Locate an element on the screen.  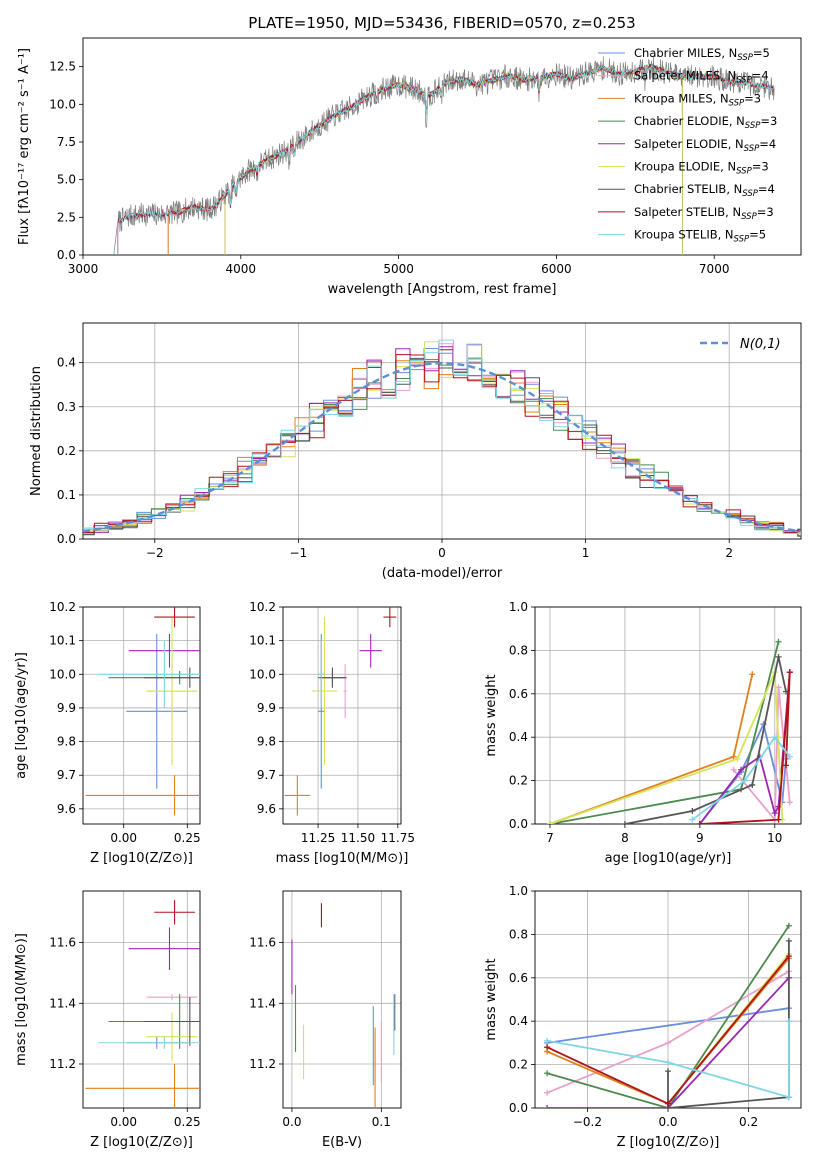
normal-legend-label: N(0,1) is located at coordinates (760, 344).